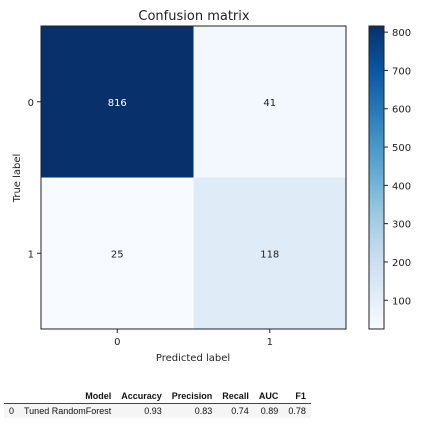 This screenshot has width=445, height=432. Describe the element at coordinates (401, 33) in the screenshot. I see `colorbar-tick-label: 800` at that location.